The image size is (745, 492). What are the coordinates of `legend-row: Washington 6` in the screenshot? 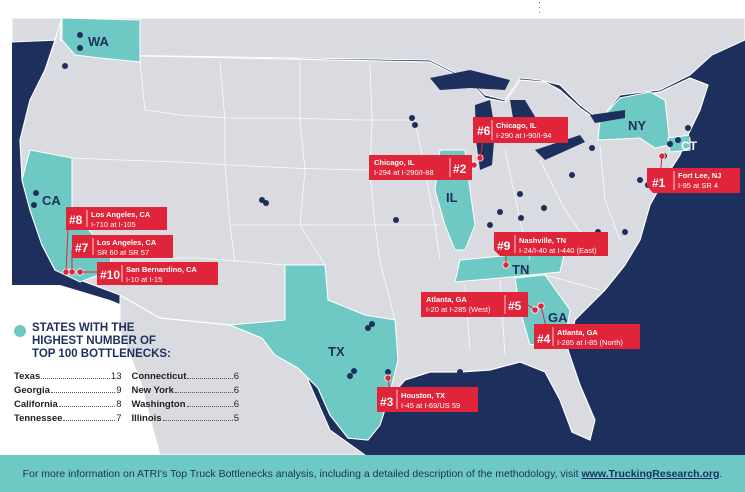 It's located at (186, 404).